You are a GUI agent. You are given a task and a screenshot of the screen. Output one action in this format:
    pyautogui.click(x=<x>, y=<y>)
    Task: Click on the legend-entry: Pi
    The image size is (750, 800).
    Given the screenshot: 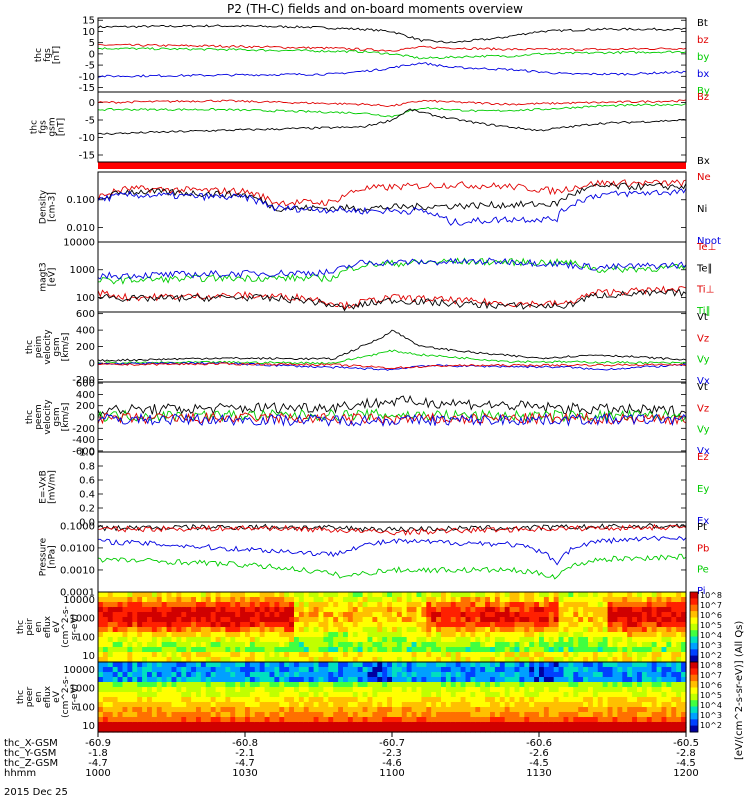 What is the action you would take?
    pyautogui.click(x=701, y=591)
    